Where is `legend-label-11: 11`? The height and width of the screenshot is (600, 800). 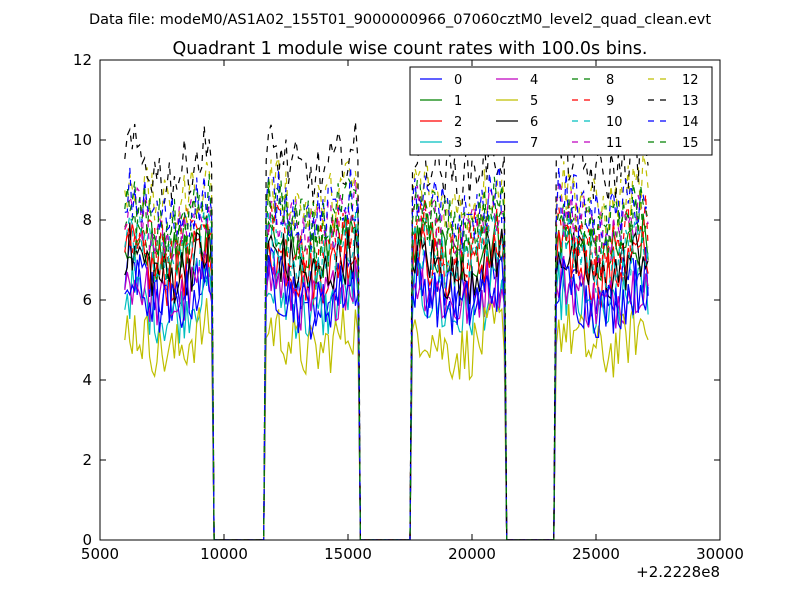 legend-label-11: 11 is located at coordinates (614, 143).